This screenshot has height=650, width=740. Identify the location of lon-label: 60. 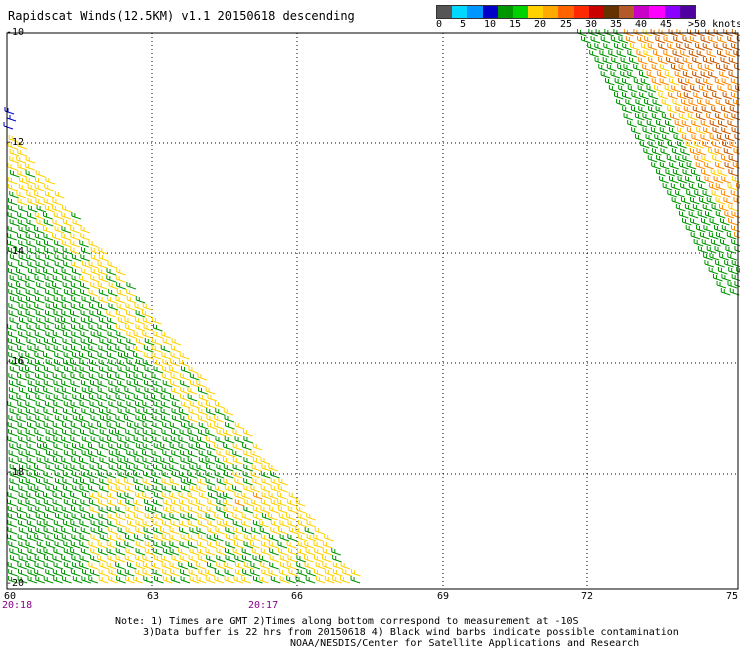
(10, 596).